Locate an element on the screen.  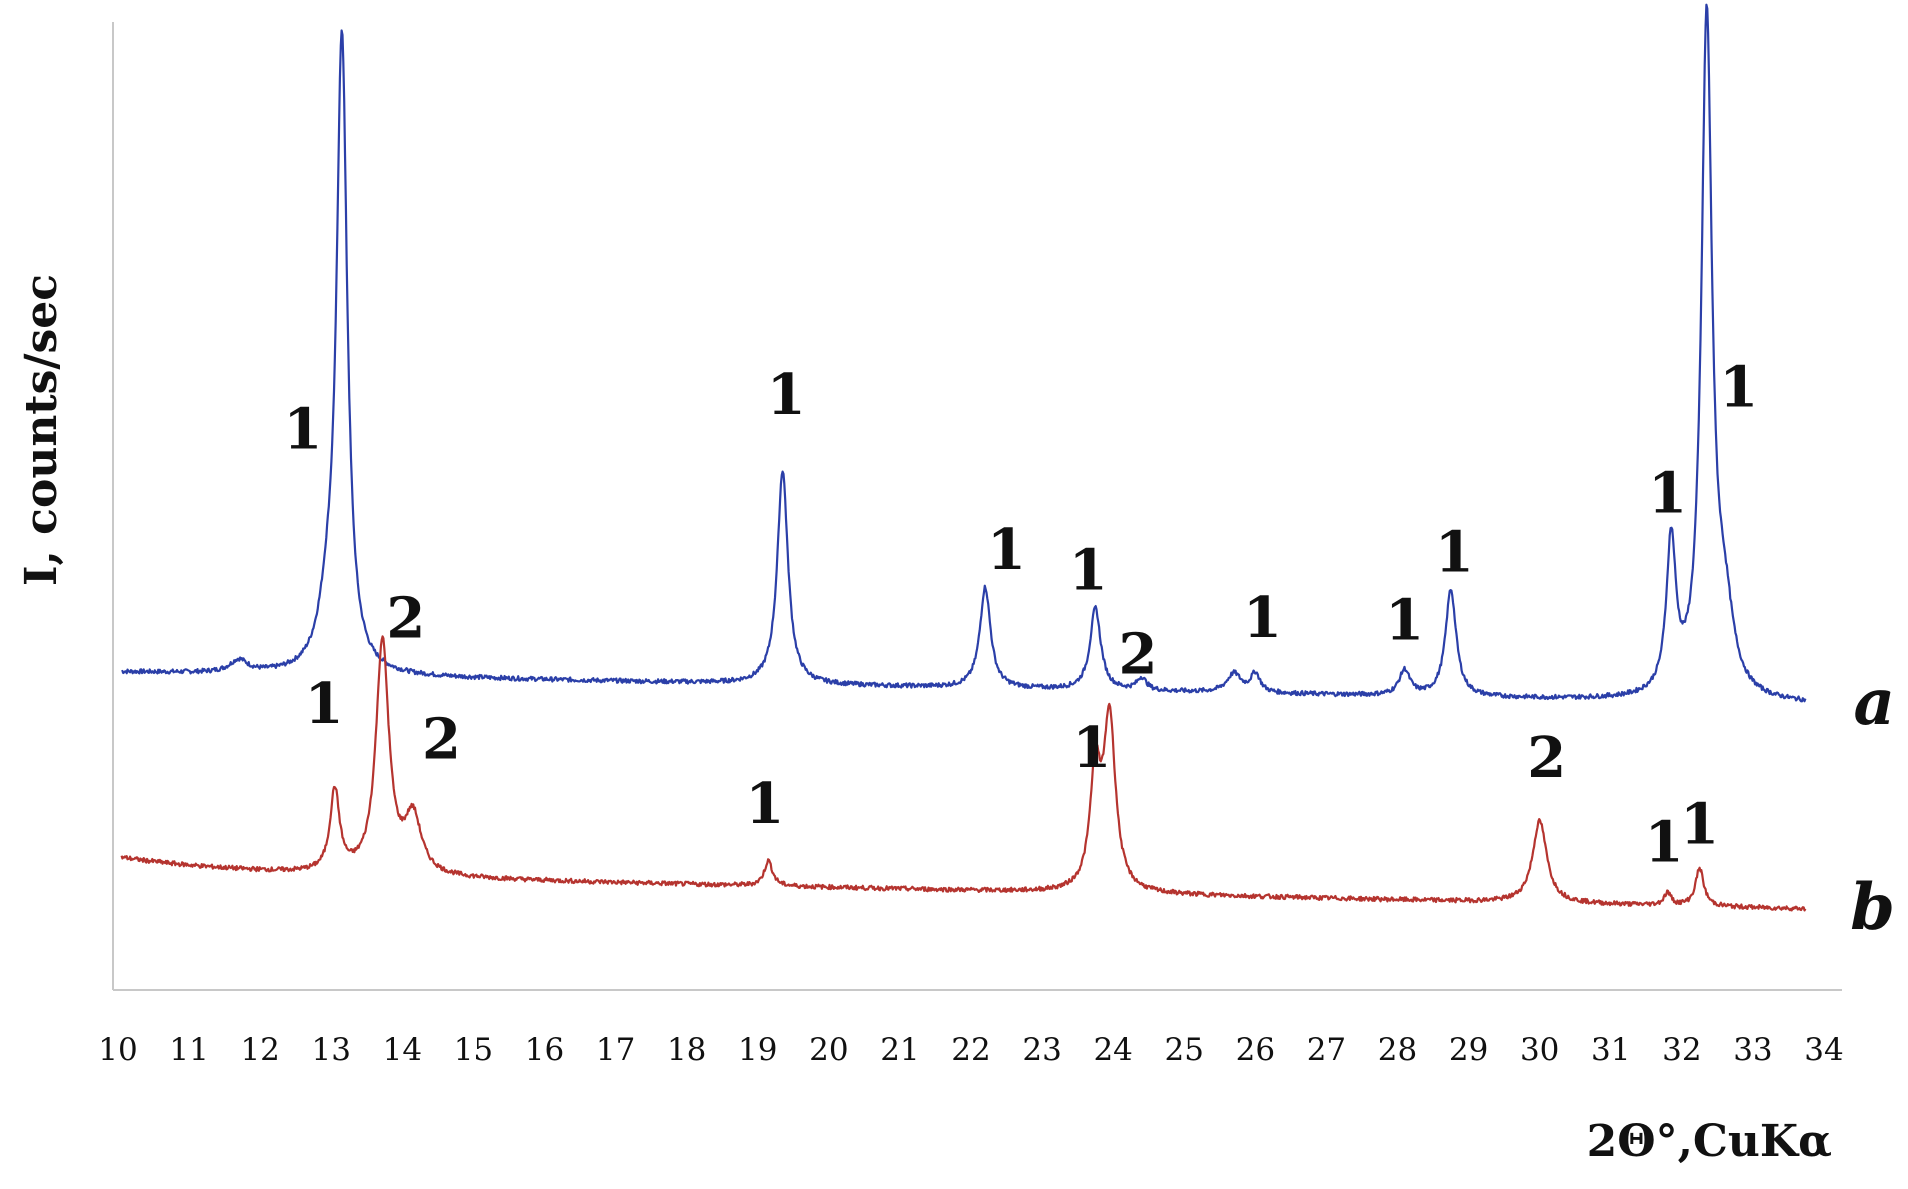
x-tick-label: 30 is located at coordinates (1539, 1050).